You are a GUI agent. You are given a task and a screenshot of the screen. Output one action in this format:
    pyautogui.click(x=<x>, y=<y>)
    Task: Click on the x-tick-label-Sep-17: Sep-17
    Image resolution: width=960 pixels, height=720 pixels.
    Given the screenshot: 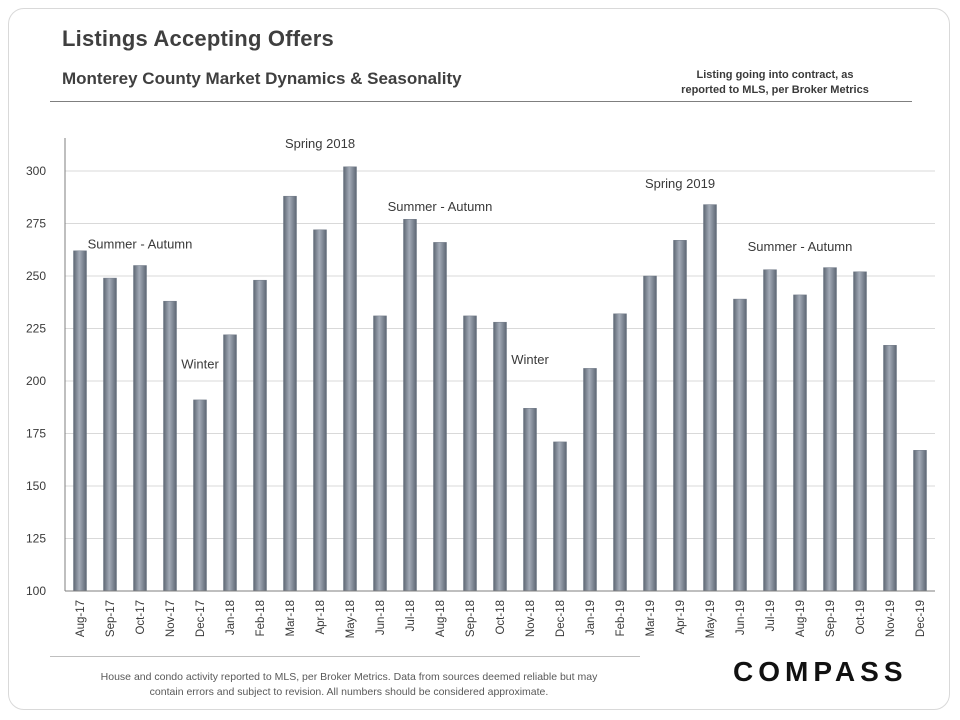 What is the action you would take?
    pyautogui.click(x=111, y=618)
    